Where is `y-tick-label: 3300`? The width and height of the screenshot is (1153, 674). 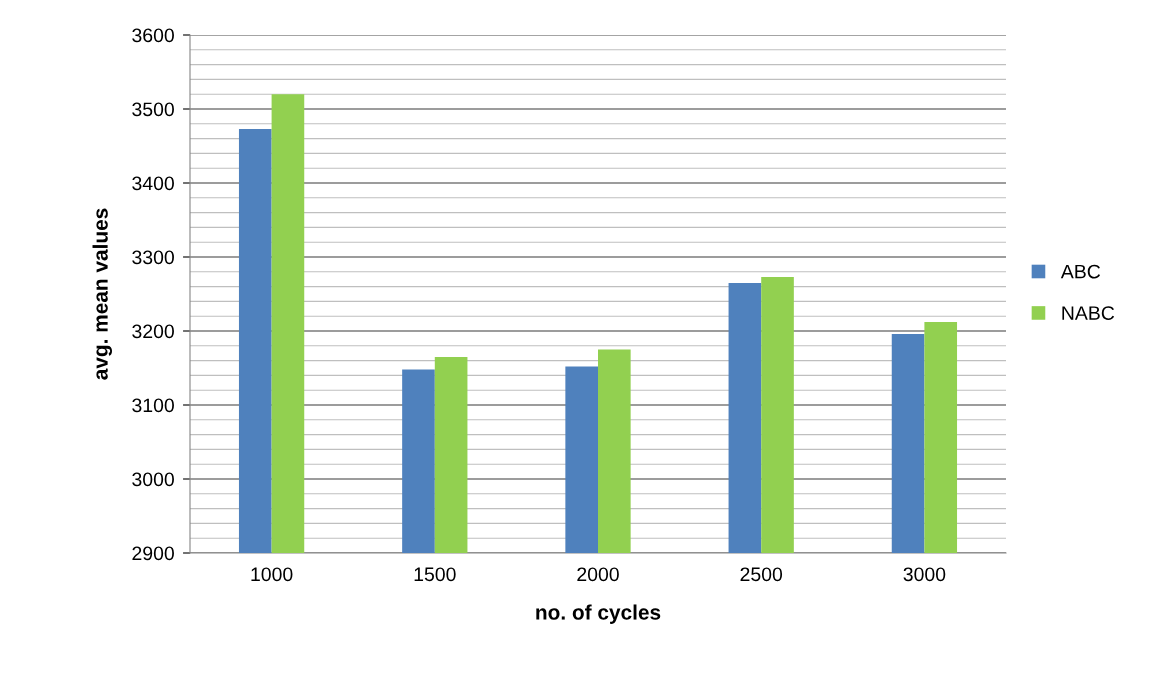 y-tick-label: 3300 is located at coordinates (153, 257).